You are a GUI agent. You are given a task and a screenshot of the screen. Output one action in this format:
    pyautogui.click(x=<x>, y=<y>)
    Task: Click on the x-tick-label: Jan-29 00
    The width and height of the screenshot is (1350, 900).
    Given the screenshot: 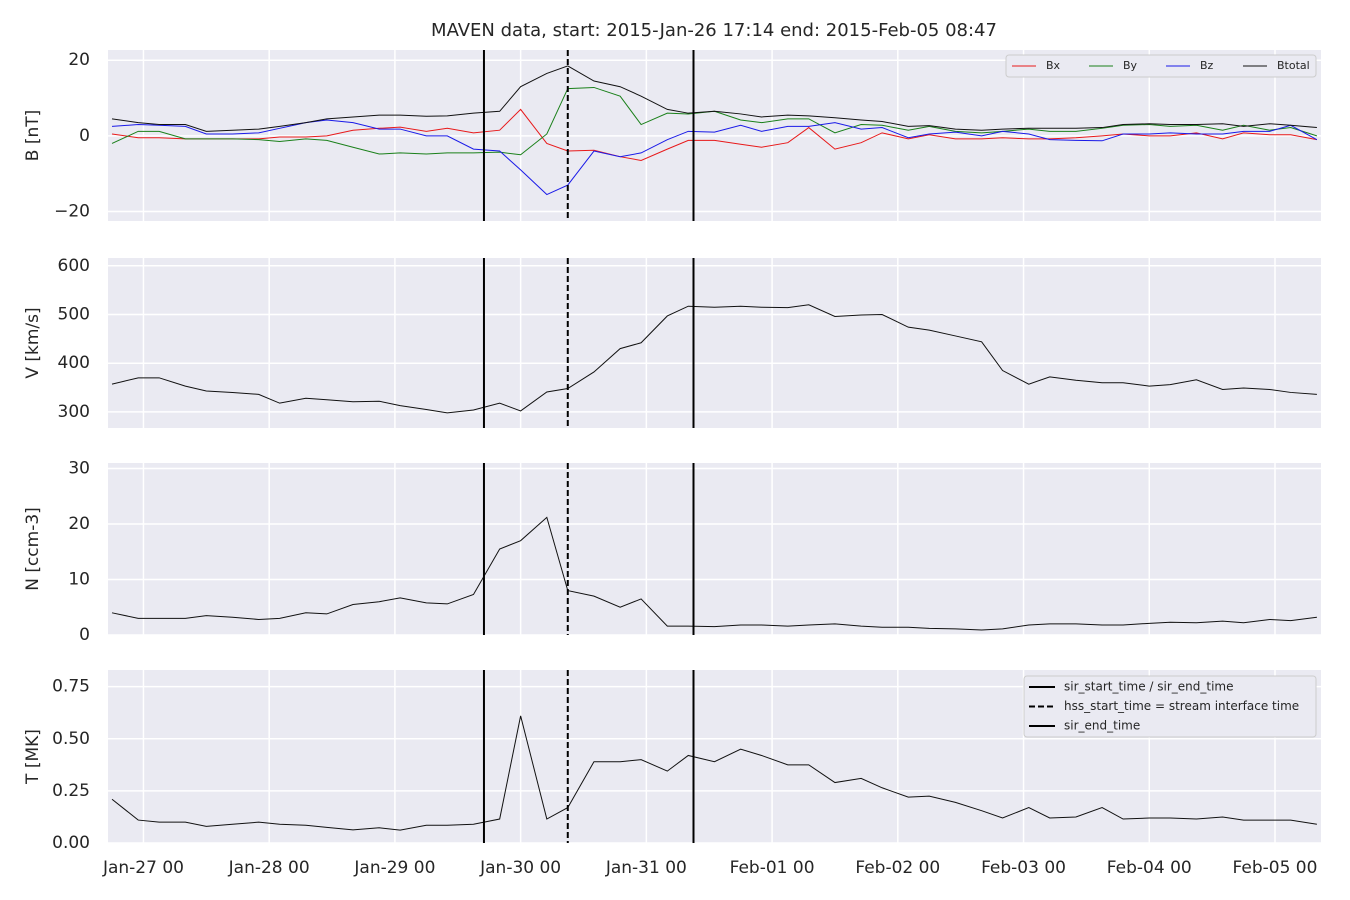 What is the action you would take?
    pyautogui.click(x=394, y=868)
    